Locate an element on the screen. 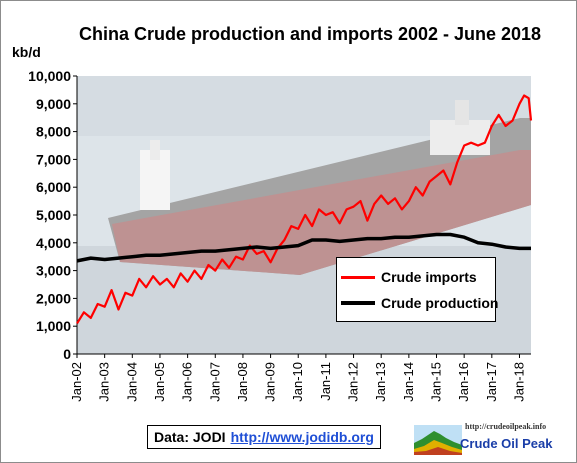 The image size is (577, 463). x-tick-label: Jan-17 is located at coordinates (491, 382).